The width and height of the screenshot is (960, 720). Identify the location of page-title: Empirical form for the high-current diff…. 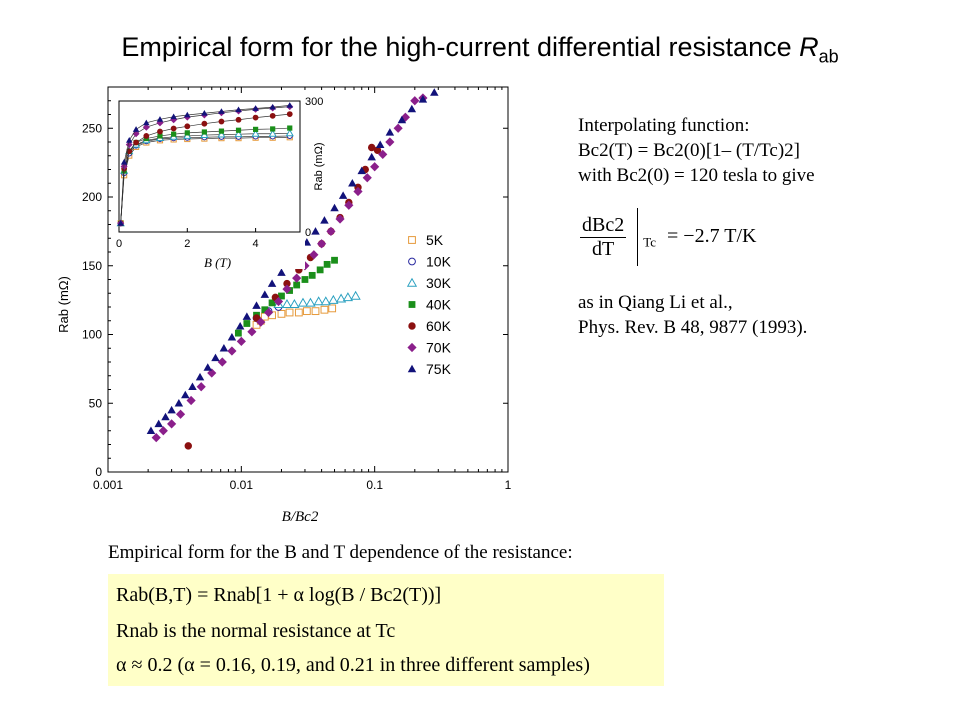
(480, 49).